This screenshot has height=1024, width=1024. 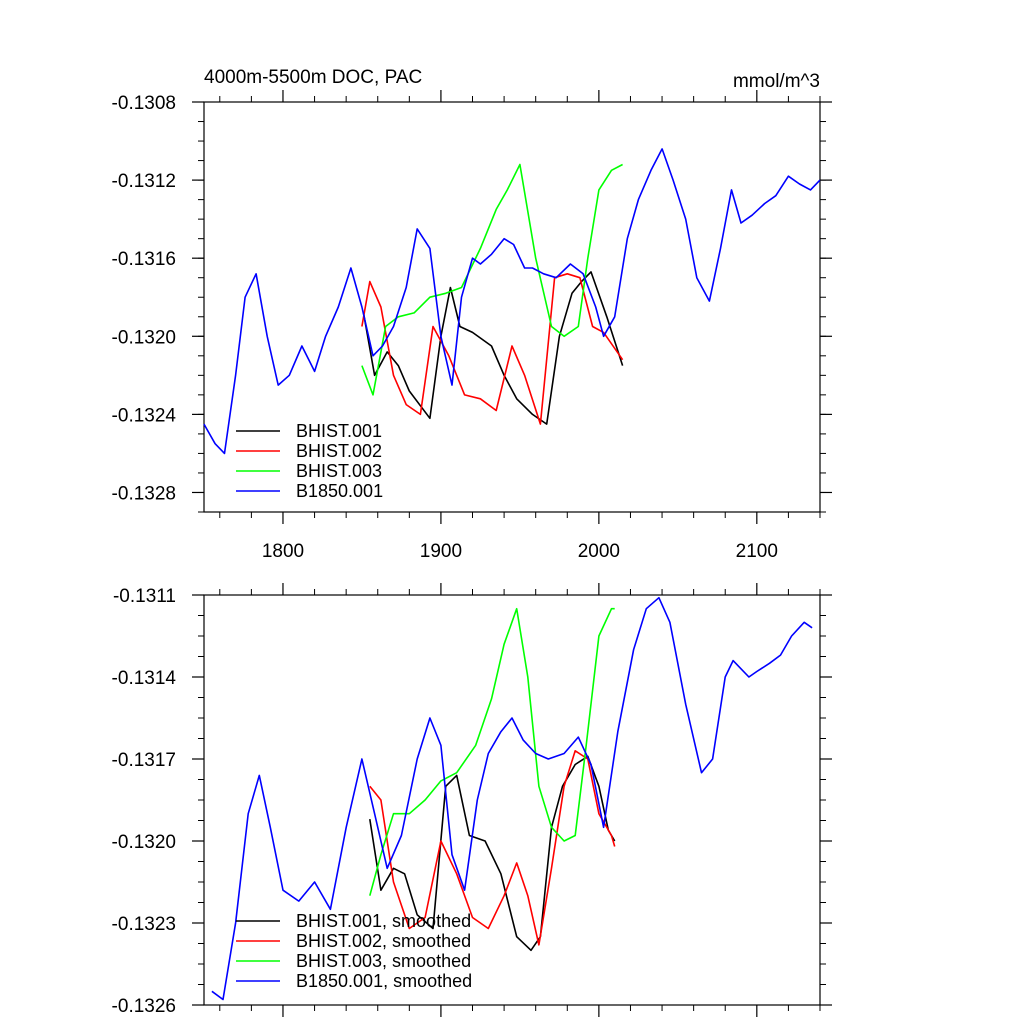 I want to click on legend-label-bhist-002-smoothed: BHIST.002, smoothed, so click(x=383, y=941).